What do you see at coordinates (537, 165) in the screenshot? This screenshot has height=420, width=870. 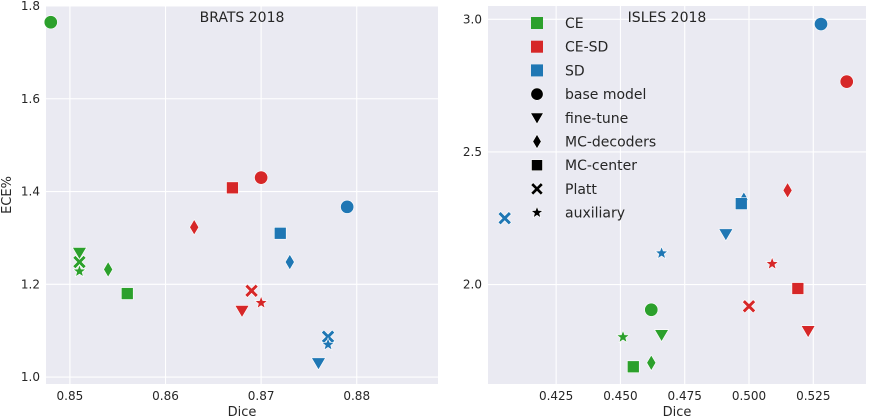 I see `legend-marker-mc-center` at bounding box center [537, 165].